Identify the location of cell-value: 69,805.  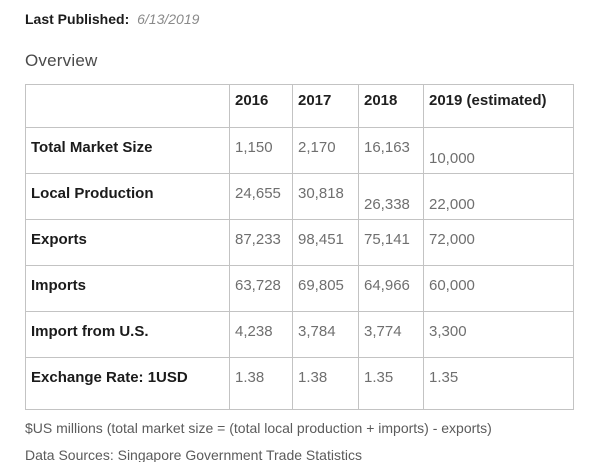
(325, 288).